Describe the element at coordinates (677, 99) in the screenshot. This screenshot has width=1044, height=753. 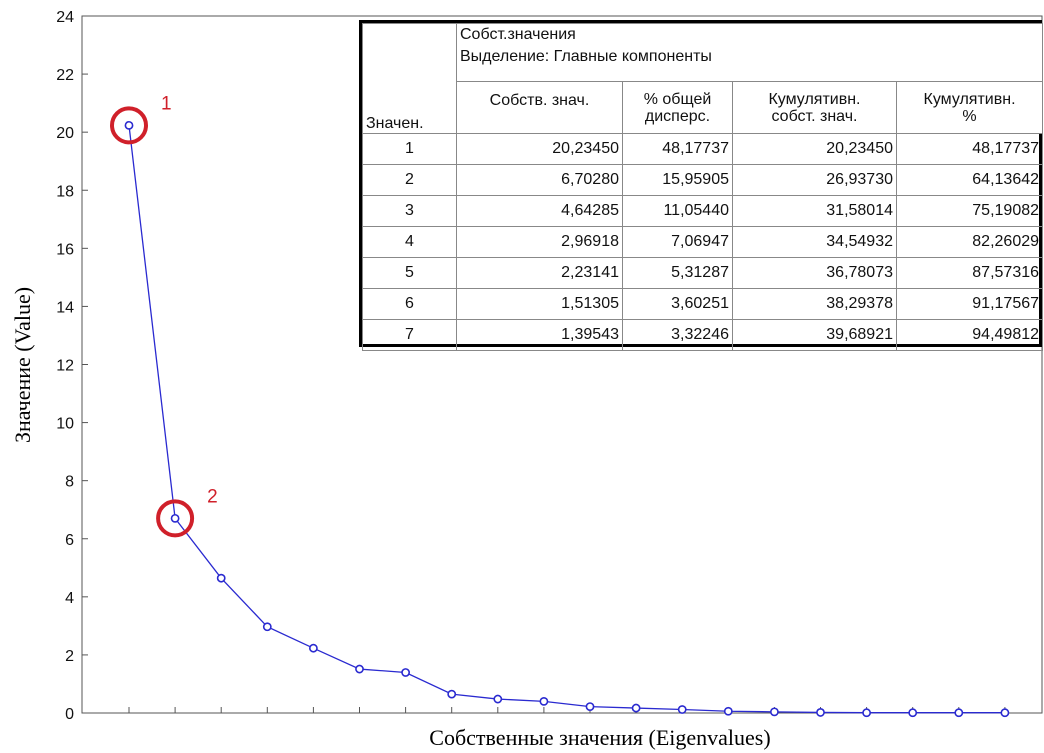
I see `col-header-pct-variance-line1: % общей` at that location.